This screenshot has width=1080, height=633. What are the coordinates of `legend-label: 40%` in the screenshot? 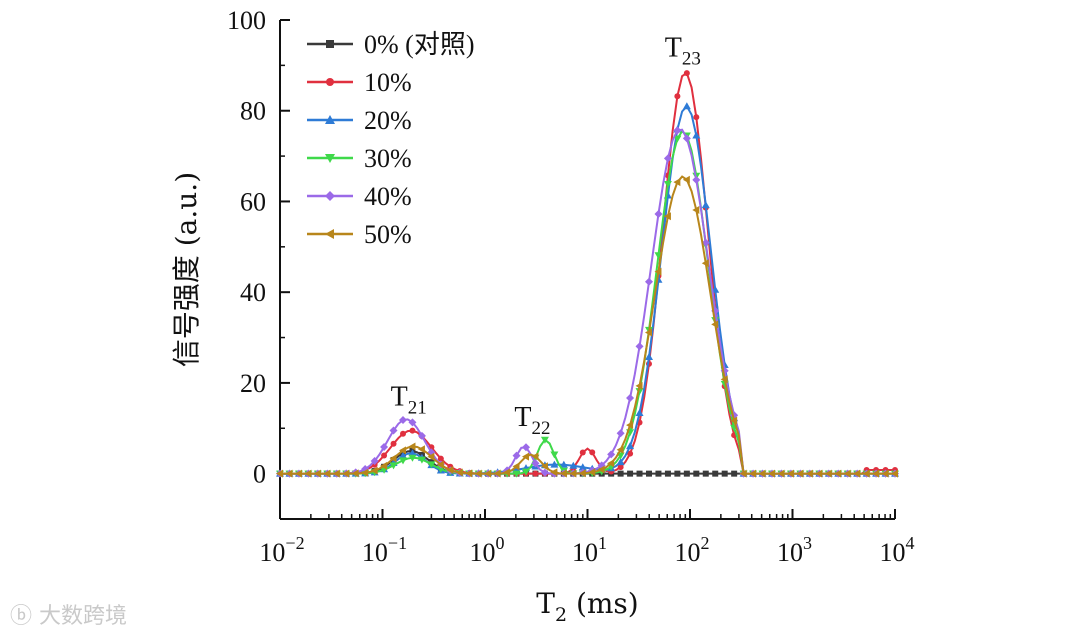 It's located at (388, 196).